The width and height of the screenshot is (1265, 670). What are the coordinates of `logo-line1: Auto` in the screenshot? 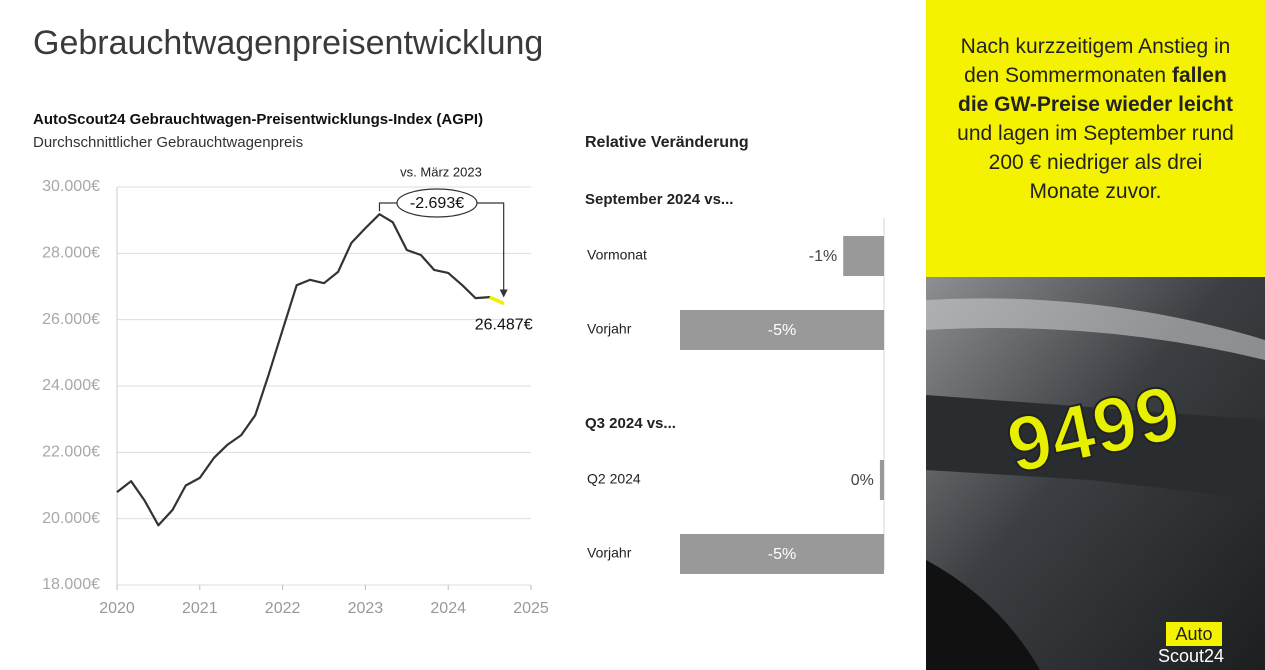 It's located at (1193, 634).